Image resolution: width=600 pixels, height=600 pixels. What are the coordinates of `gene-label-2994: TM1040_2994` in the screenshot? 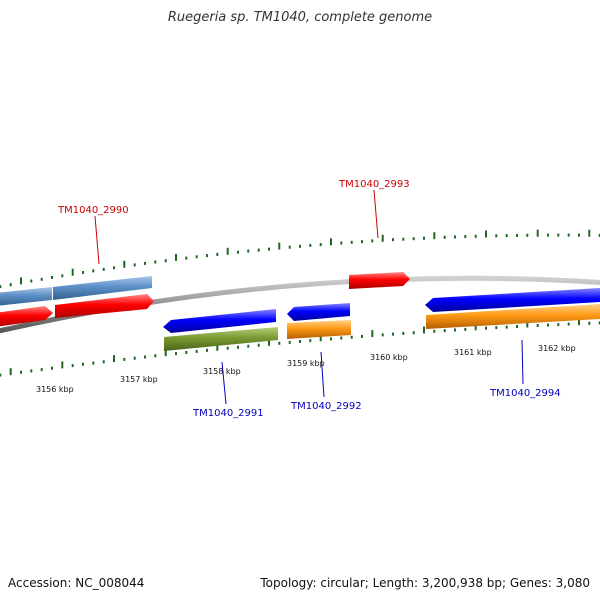 It's located at (525, 393).